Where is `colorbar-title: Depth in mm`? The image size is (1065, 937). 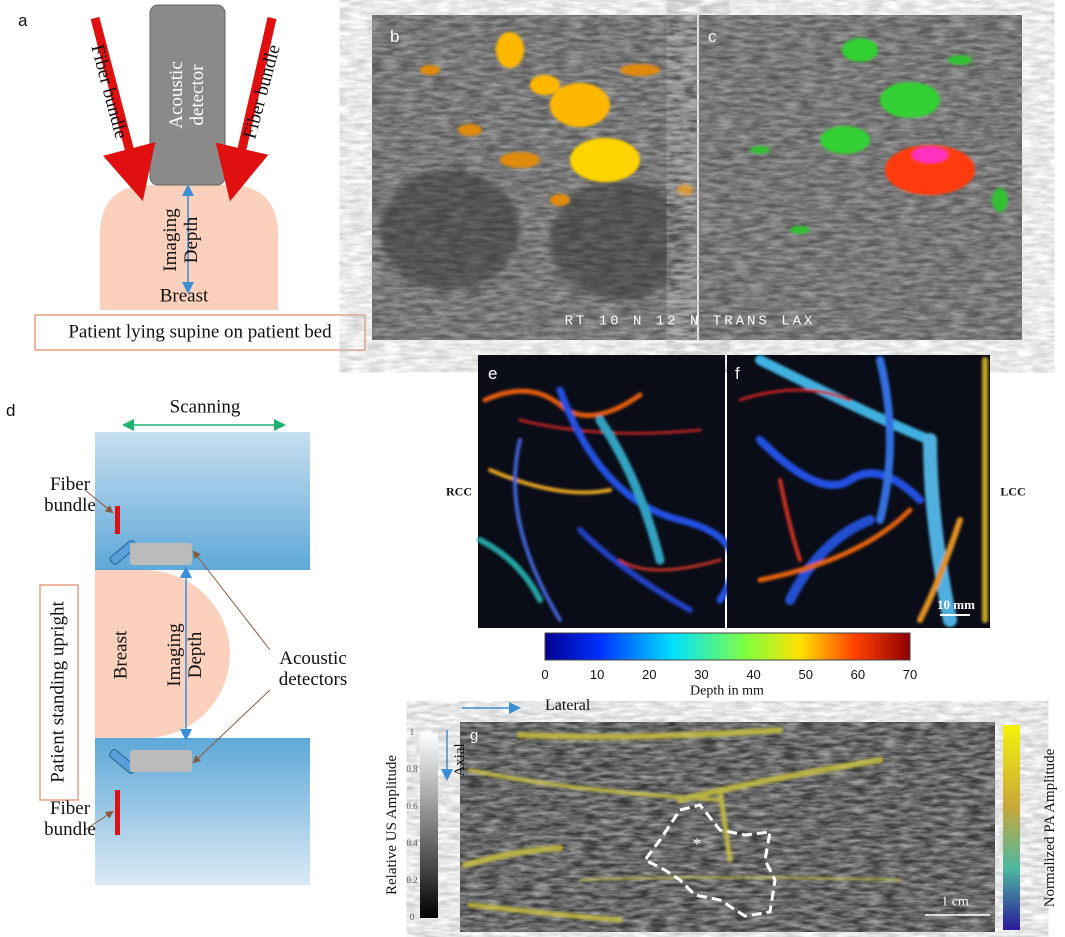 colorbar-title: Depth in mm is located at coordinates (727, 691).